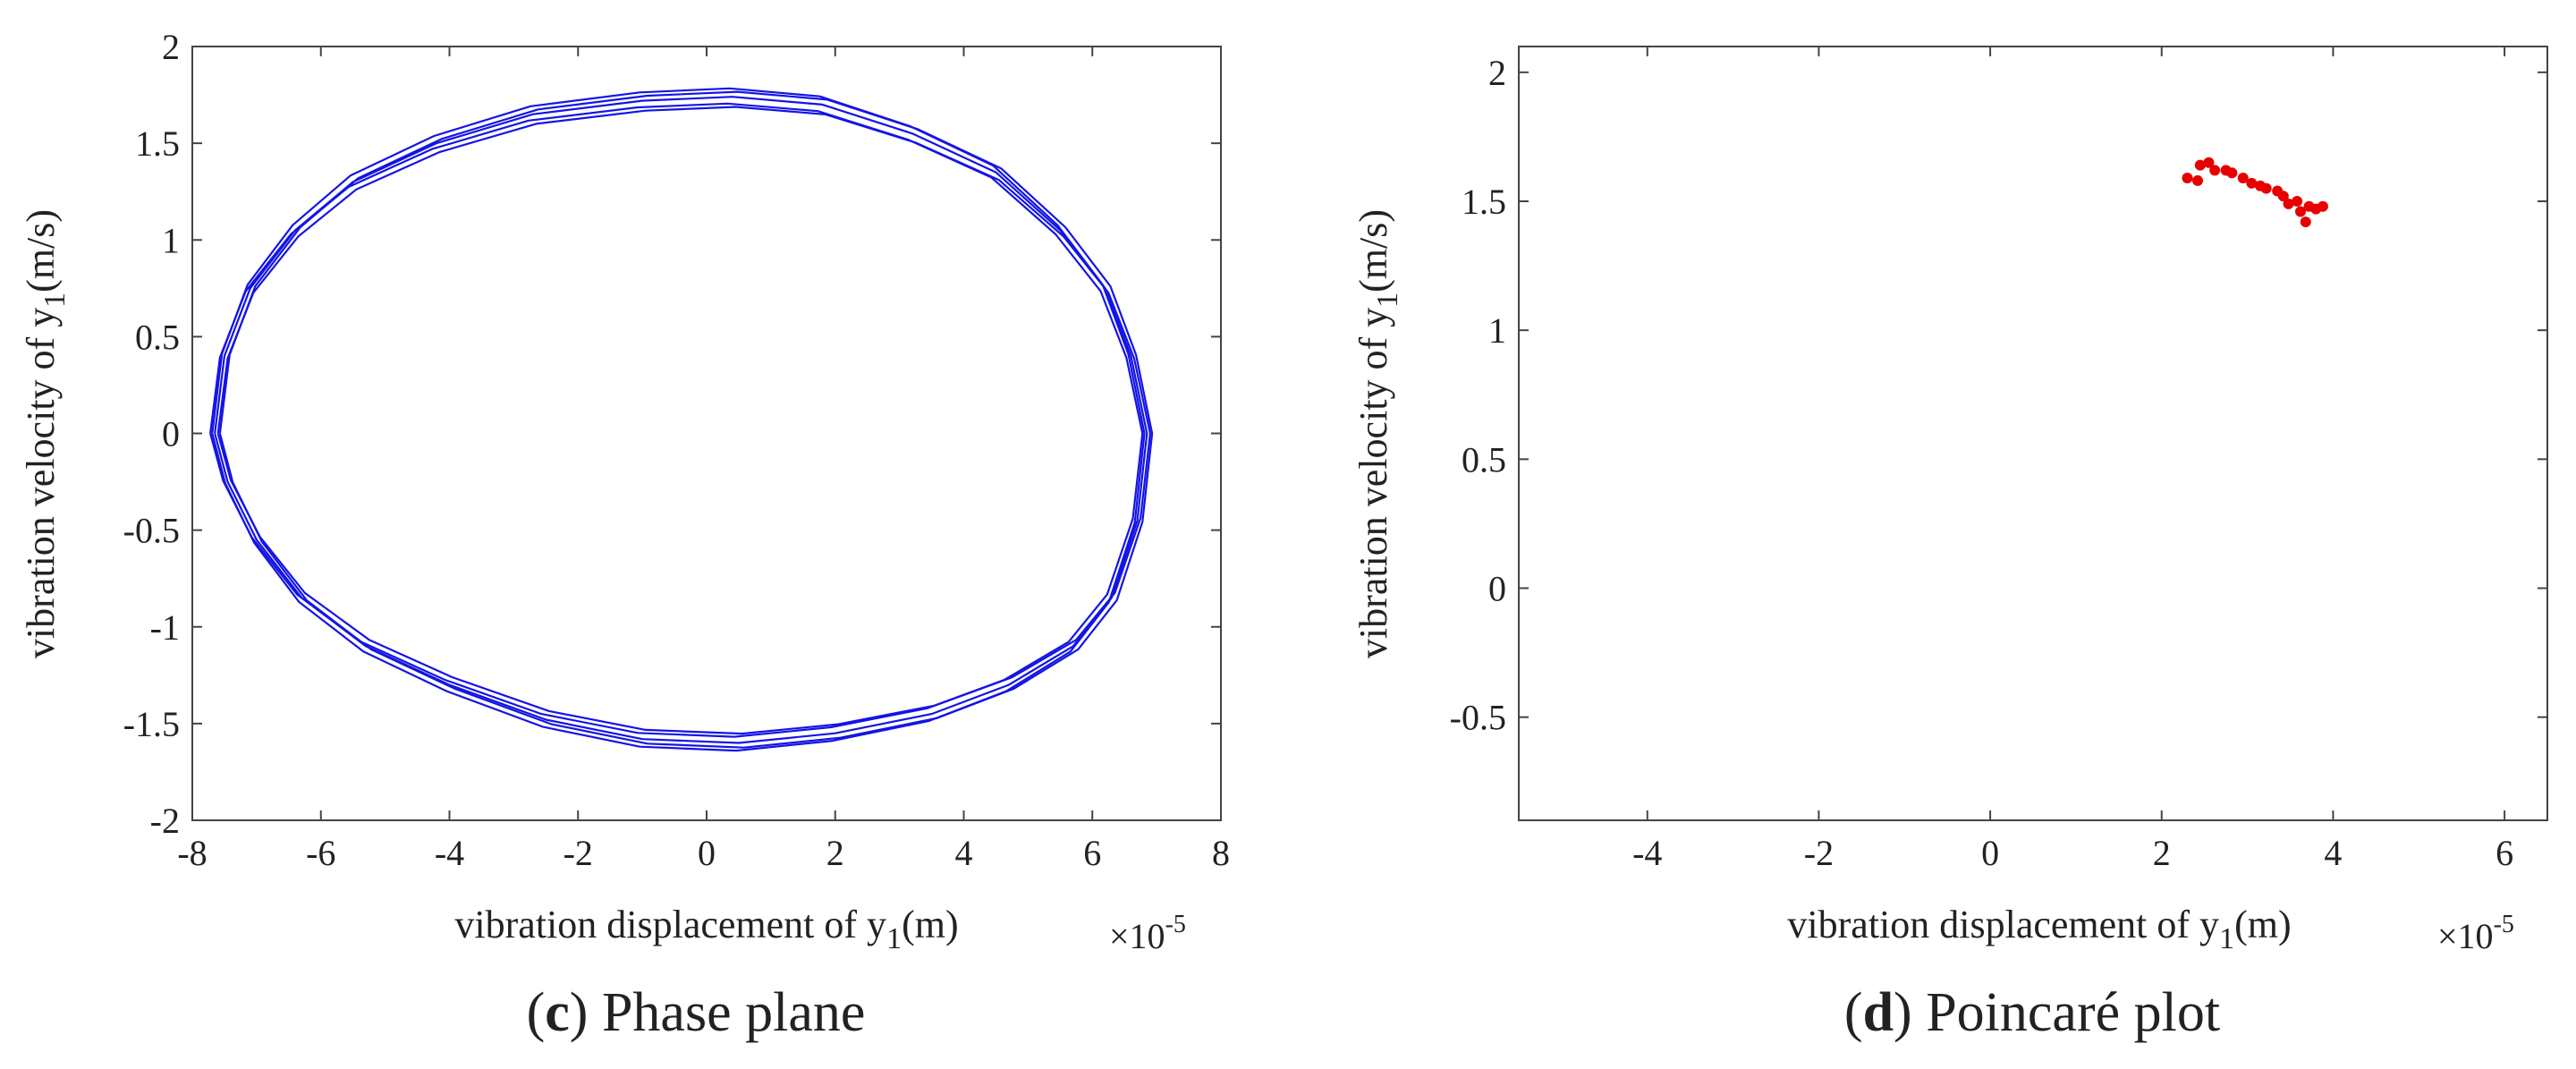  I want to click on y-tick-label-d-1: 0, so click(1497, 589).